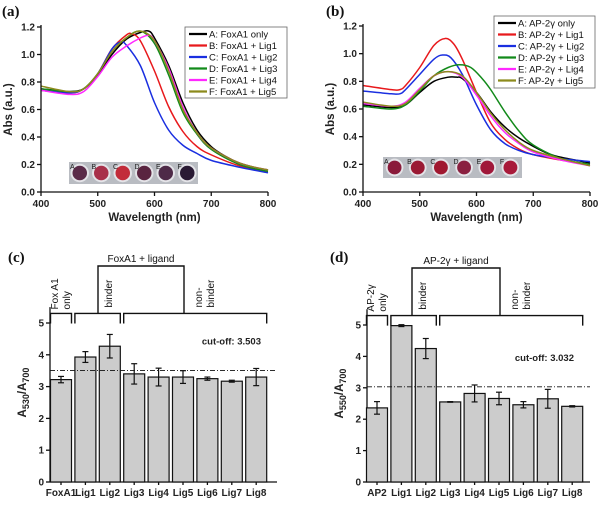  What do you see at coordinates (551, 35) in the screenshot?
I see `legend-entry: B: AP-2γ + Lig1` at bounding box center [551, 35].